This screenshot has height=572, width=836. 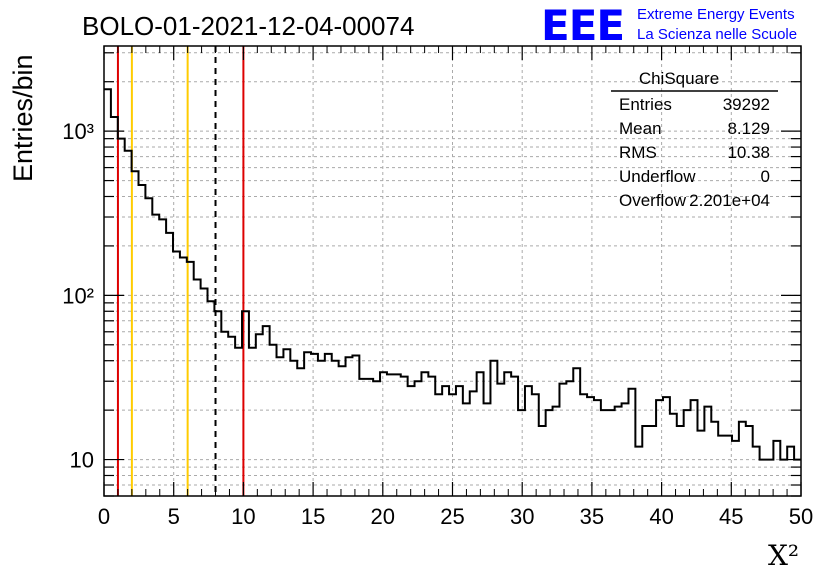 What do you see at coordinates (82, 460) in the screenshot?
I see `y-tick-label: 10` at bounding box center [82, 460].